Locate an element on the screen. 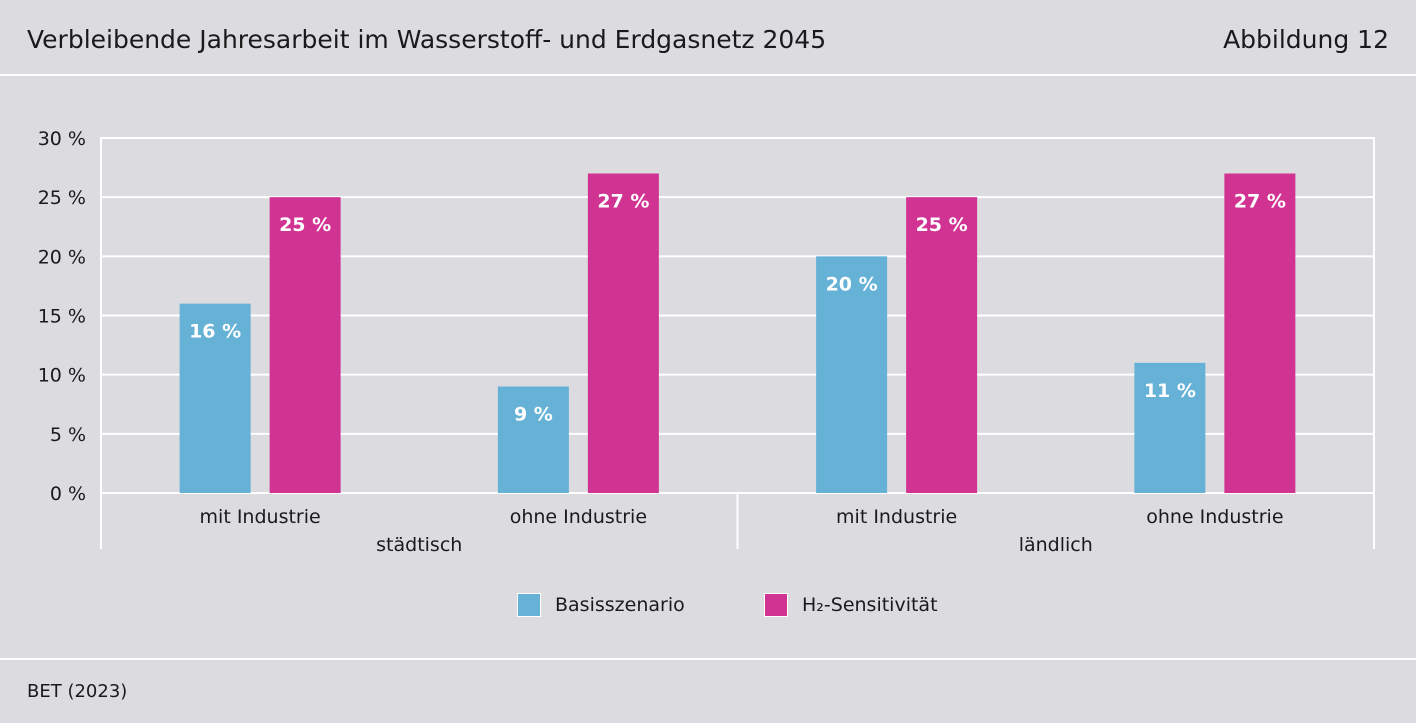 This screenshot has width=1416, height=723. legend-label-basis: Basisszenario is located at coordinates (620, 605).